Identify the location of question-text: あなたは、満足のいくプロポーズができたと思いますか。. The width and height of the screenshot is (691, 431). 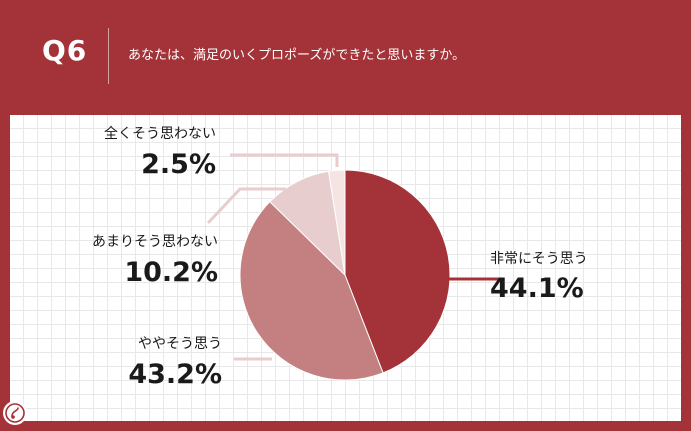
(297, 55).